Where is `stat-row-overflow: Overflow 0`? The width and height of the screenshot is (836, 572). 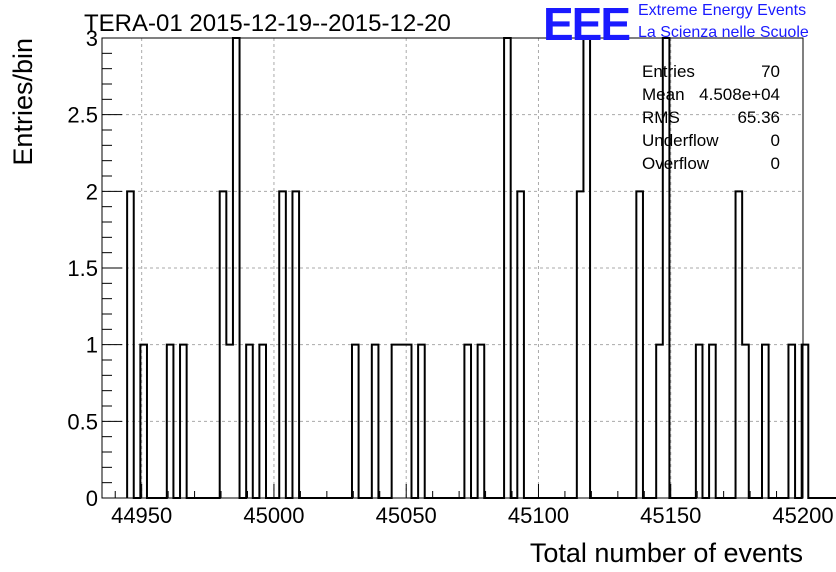
stat-row-overflow: Overflow 0 is located at coordinates (711, 163).